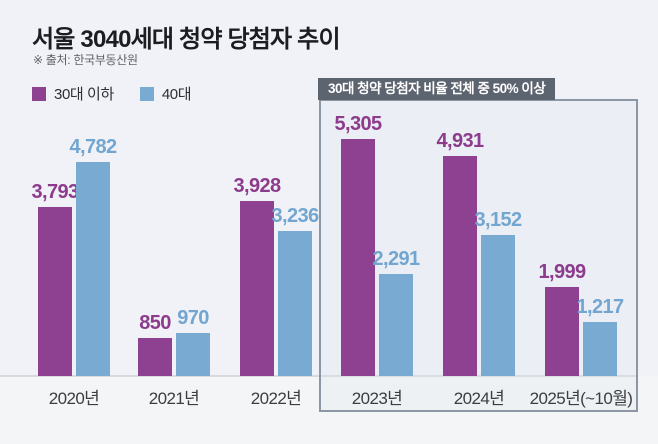 Image resolution: width=658 pixels, height=444 pixels. I want to click on bar-30s-2024년, so click(460, 266).